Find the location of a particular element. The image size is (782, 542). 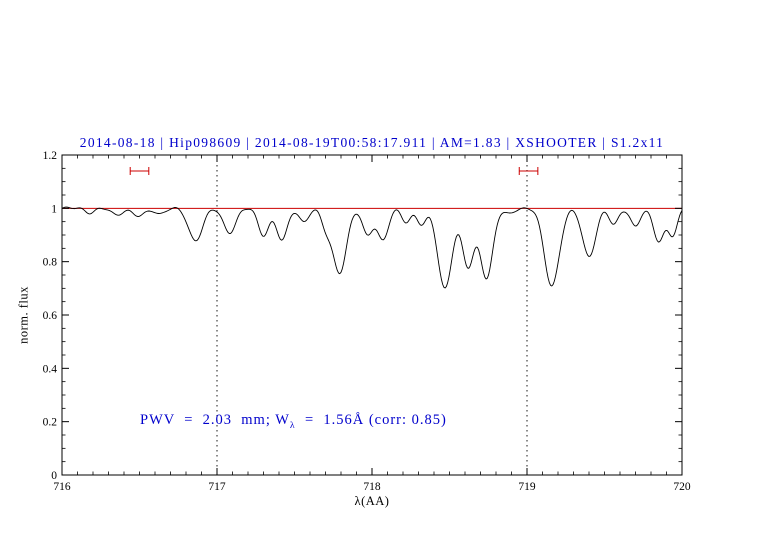

y-tick-label: 1.2 is located at coordinates (50, 156).